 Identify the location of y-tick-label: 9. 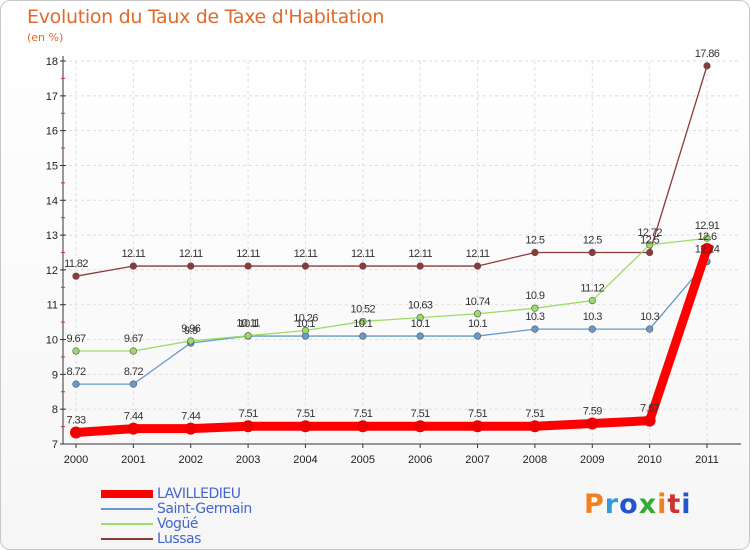
(55, 375).